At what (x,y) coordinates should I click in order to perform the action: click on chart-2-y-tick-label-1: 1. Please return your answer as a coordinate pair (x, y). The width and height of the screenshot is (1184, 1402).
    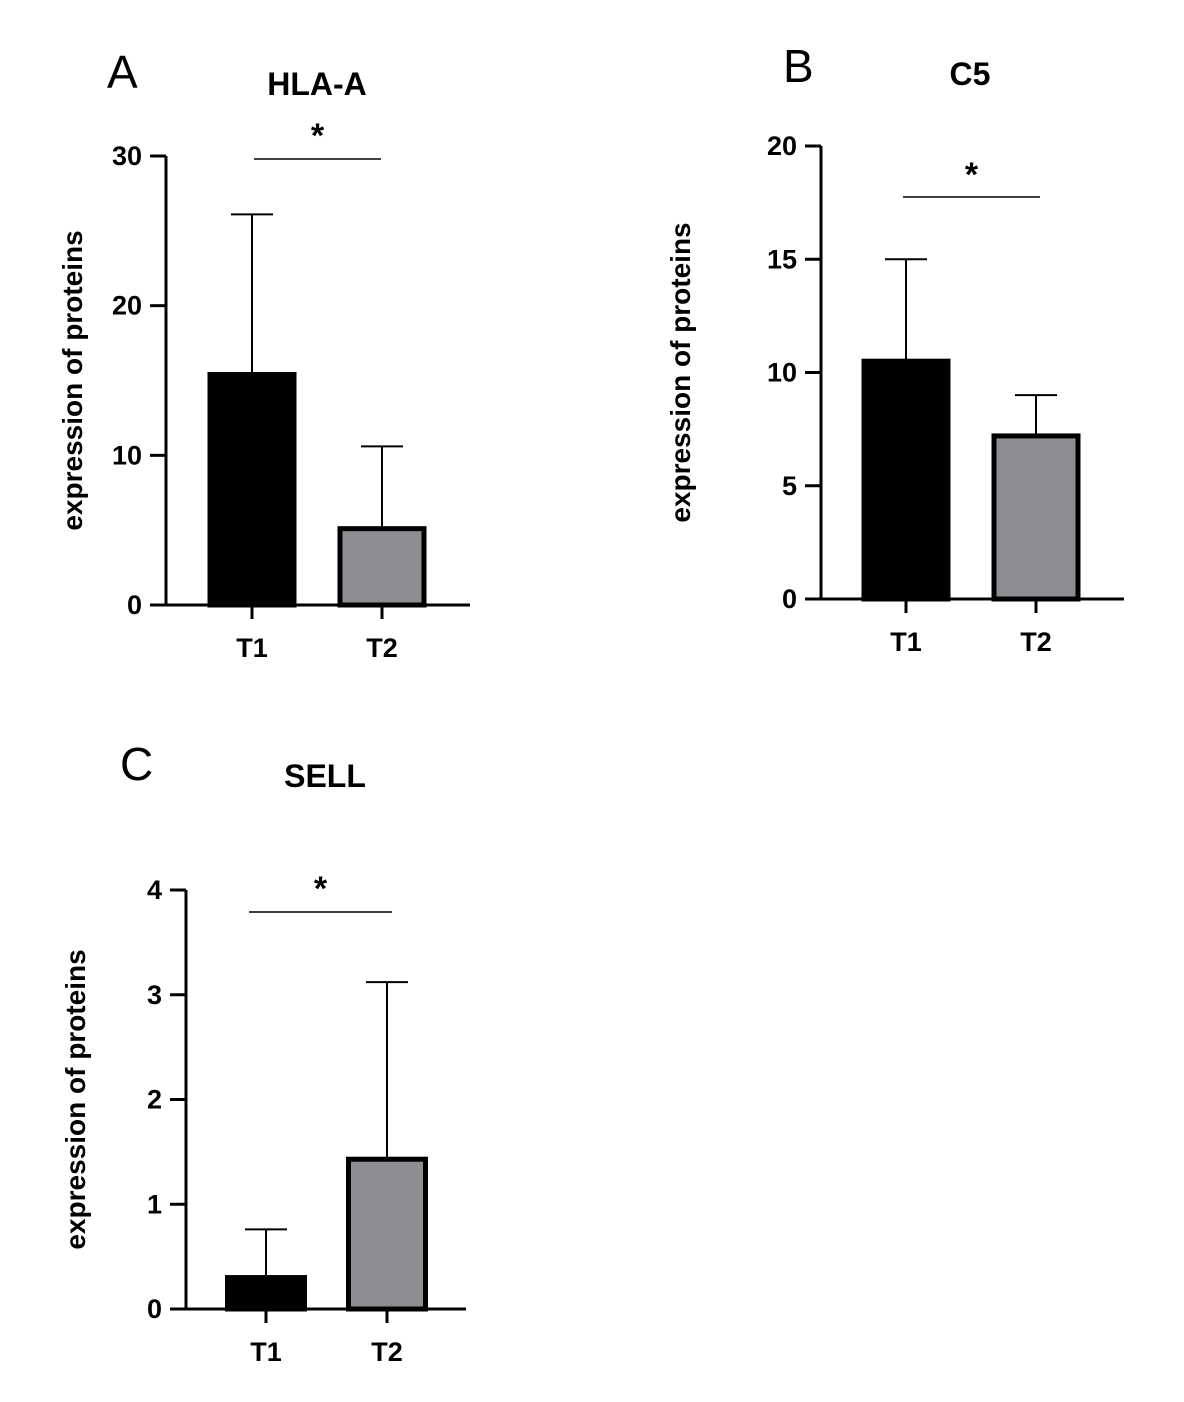
    Looking at the image, I should click on (154, 1204).